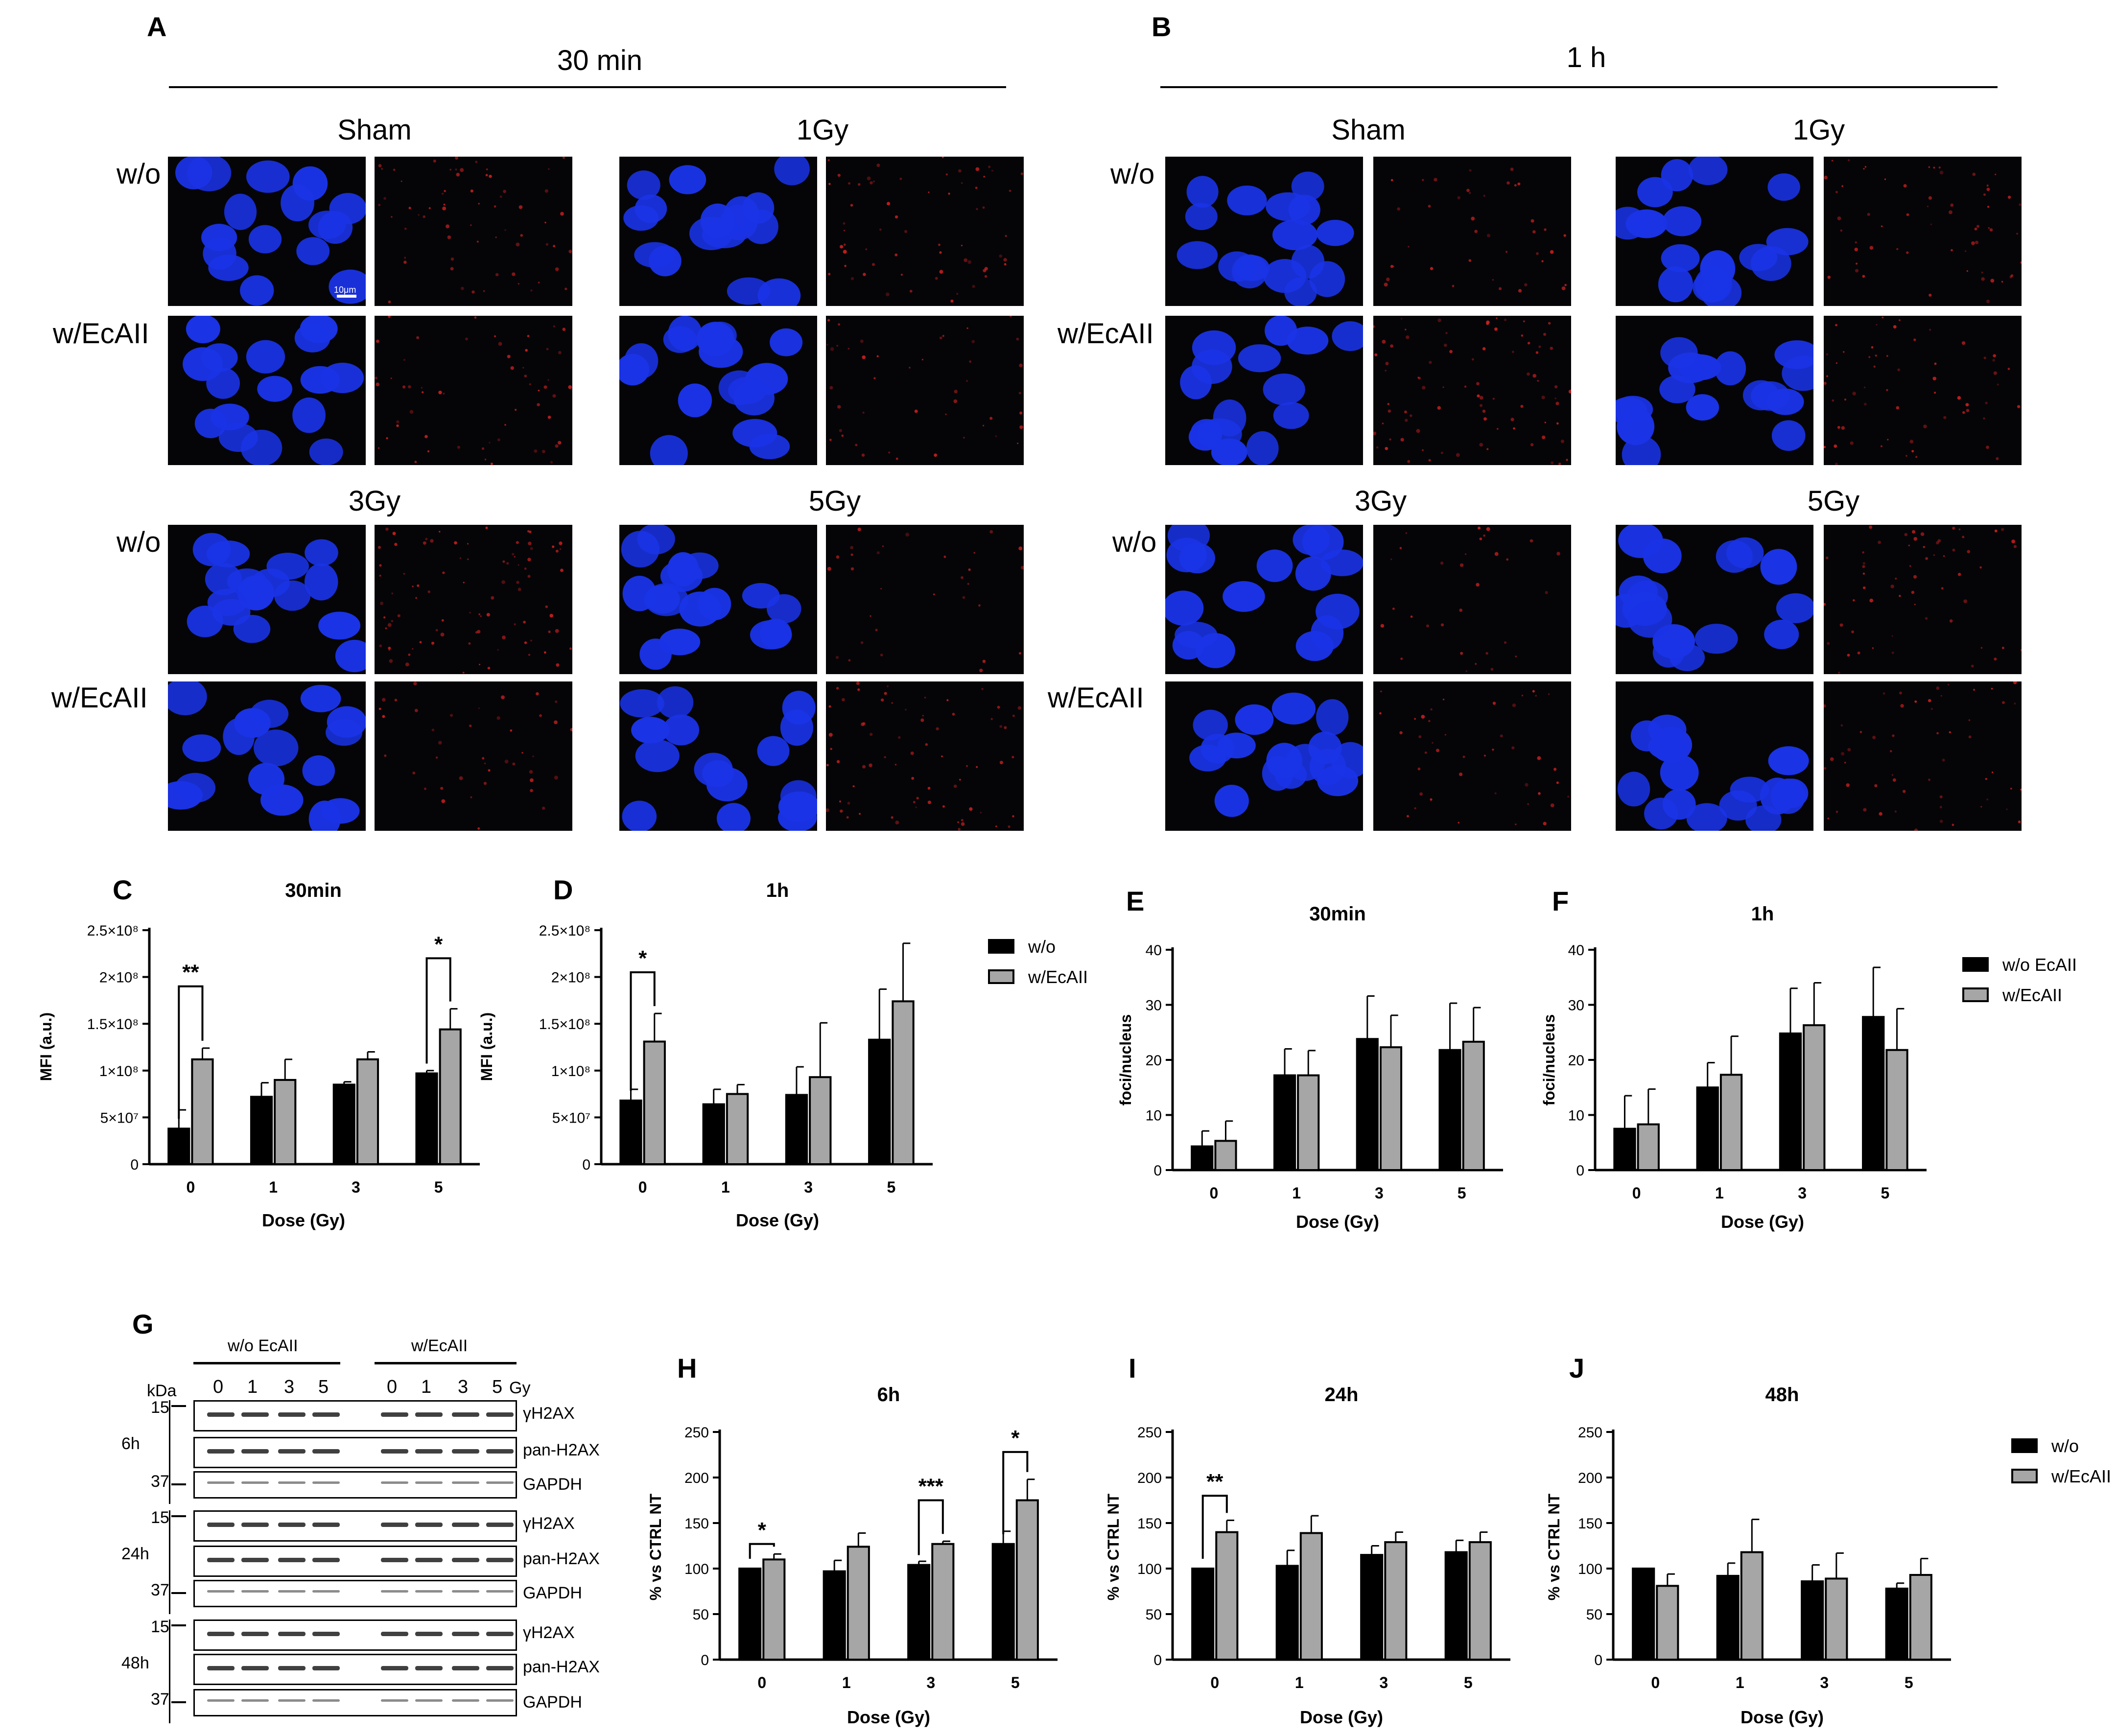 The width and height of the screenshot is (2117, 1736). Describe the element at coordinates (520, 1388) in the screenshot. I see `wb-gy-label: Gy` at that location.